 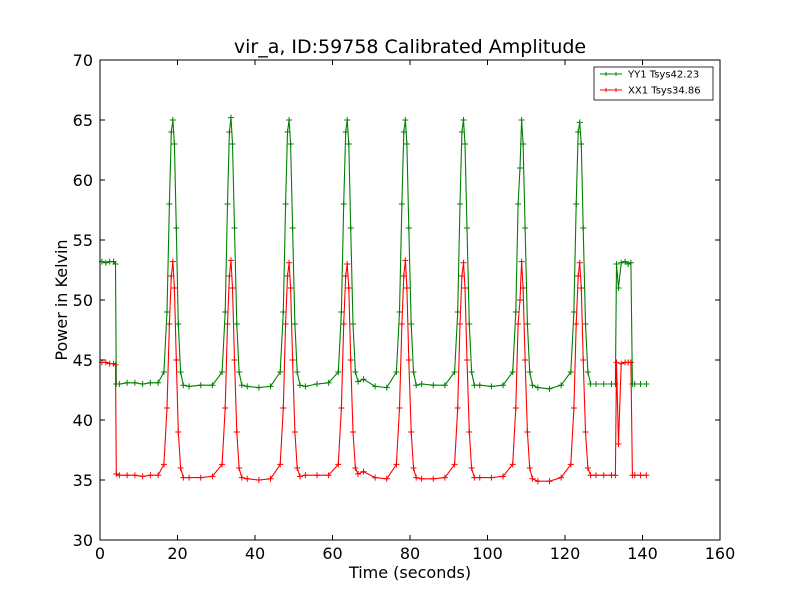 I want to click on y-tick-label: 65, so click(x=83, y=120).